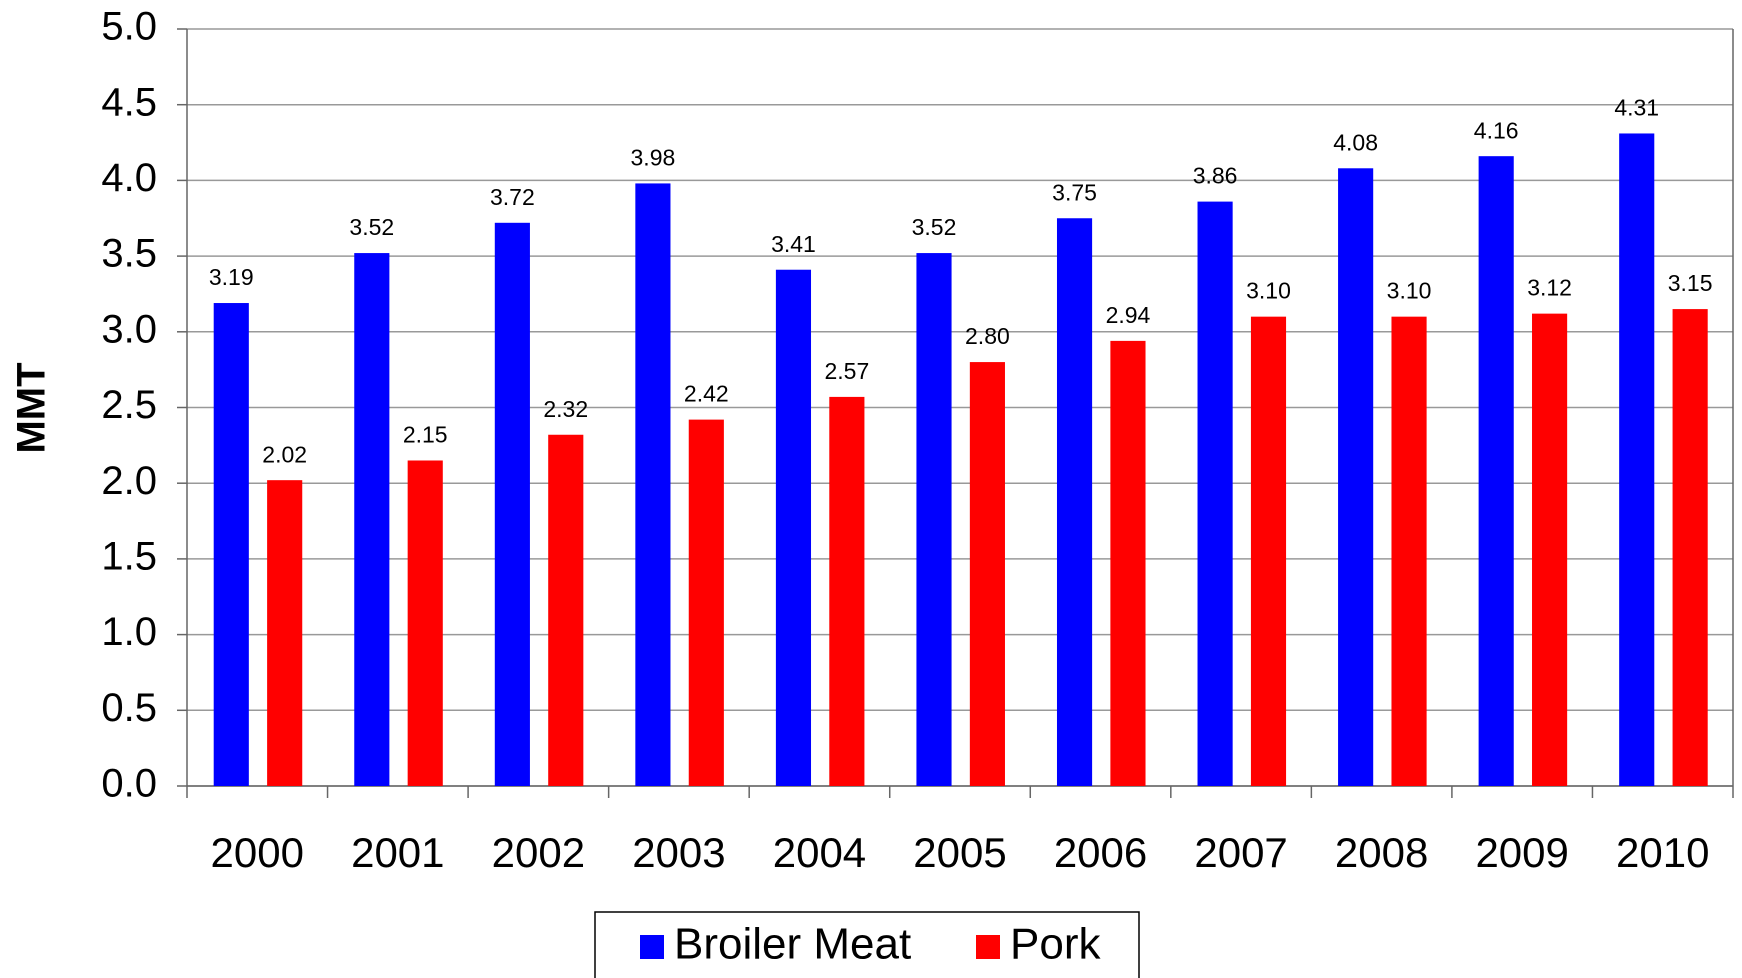  What do you see at coordinates (1496, 130) in the screenshot?
I see `data-label: 4.16` at bounding box center [1496, 130].